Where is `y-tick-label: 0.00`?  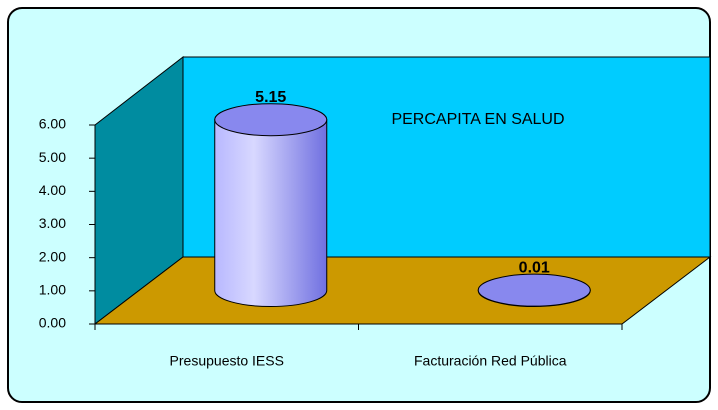 y-tick-label: 0.00 is located at coordinates (52, 323).